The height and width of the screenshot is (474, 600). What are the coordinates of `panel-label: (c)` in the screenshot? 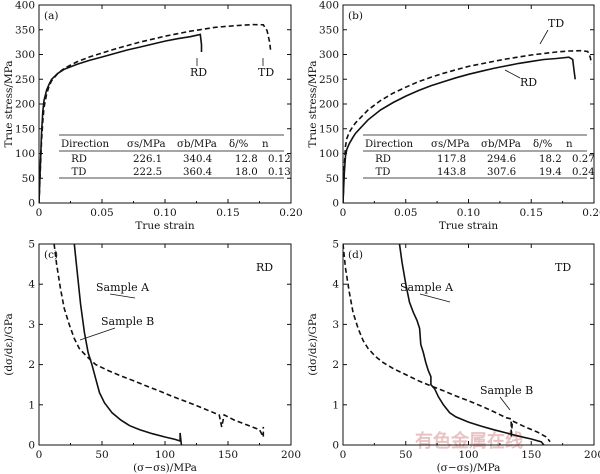 It's located at (51, 255).